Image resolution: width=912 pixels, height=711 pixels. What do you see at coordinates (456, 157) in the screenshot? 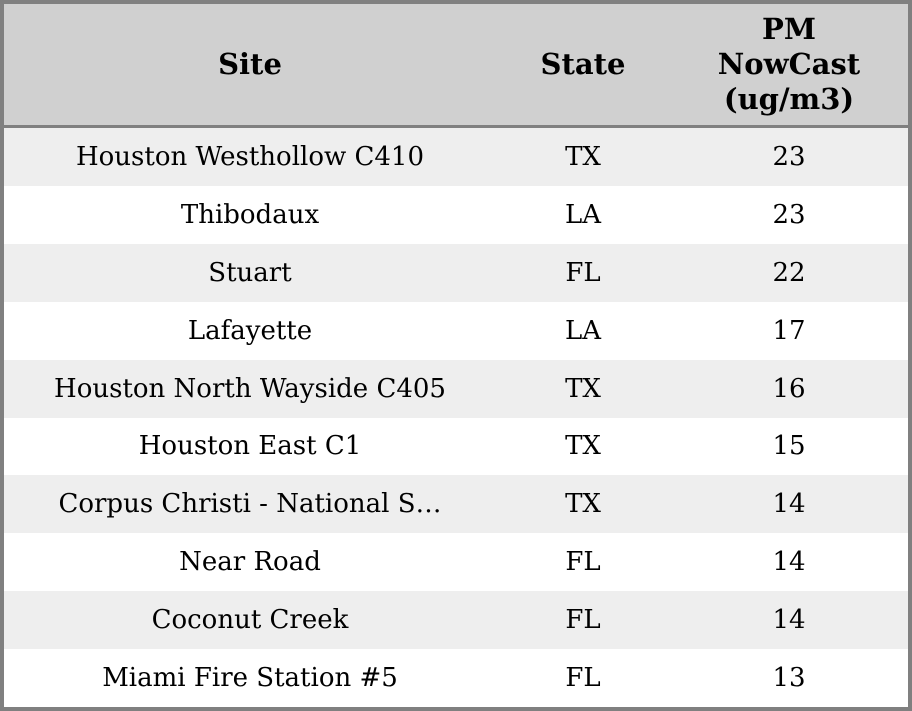
I see `table-row: Houston Westhollow C410 TX 23` at bounding box center [456, 157].